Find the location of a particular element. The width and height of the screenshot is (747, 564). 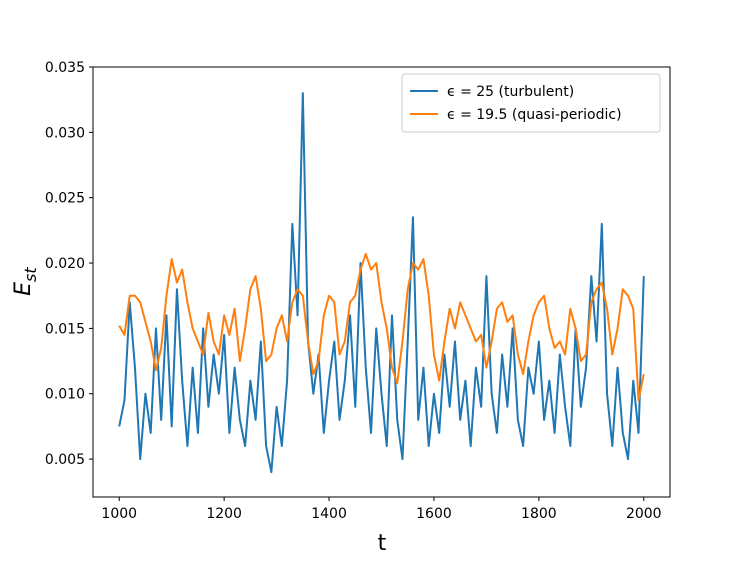

x-tick-label: 1800 is located at coordinates (539, 514).